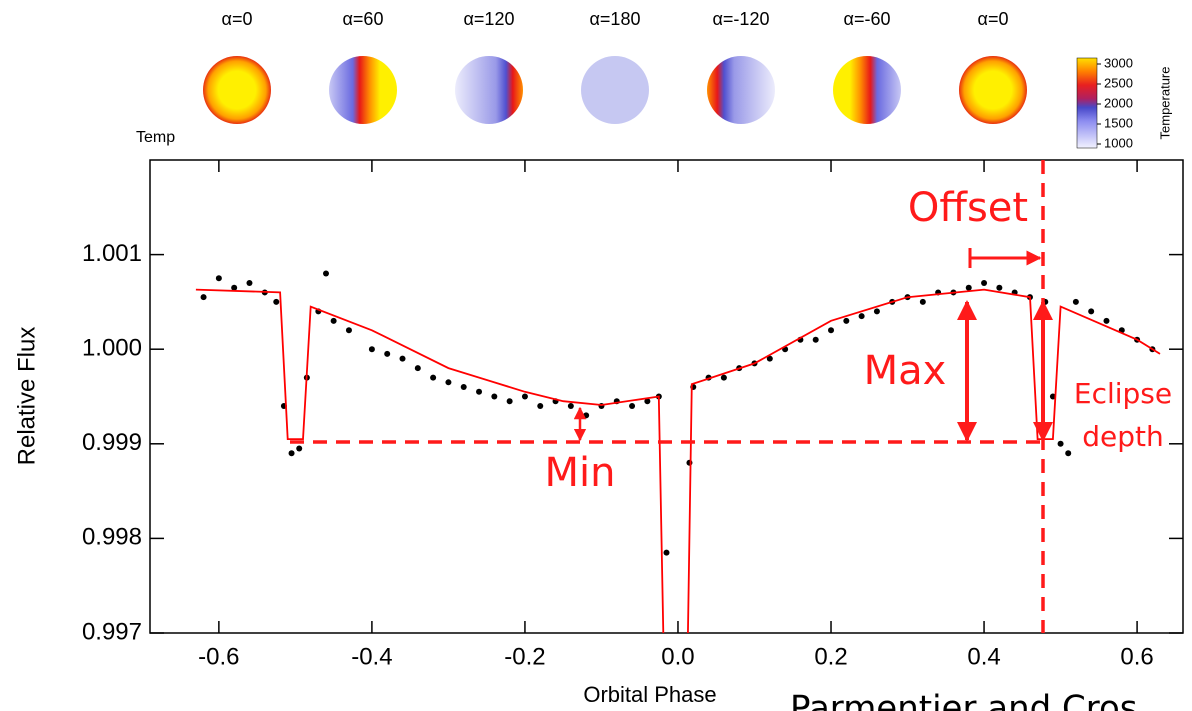 The width and height of the screenshot is (1192, 711). What do you see at coordinates (580, 473) in the screenshot?
I see `min-label: Min` at bounding box center [580, 473].